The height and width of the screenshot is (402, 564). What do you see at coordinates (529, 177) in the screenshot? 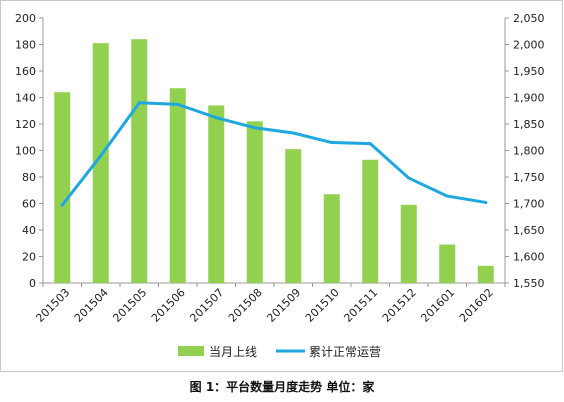
I see `y-right-tick-label: 1,750` at bounding box center [529, 177].